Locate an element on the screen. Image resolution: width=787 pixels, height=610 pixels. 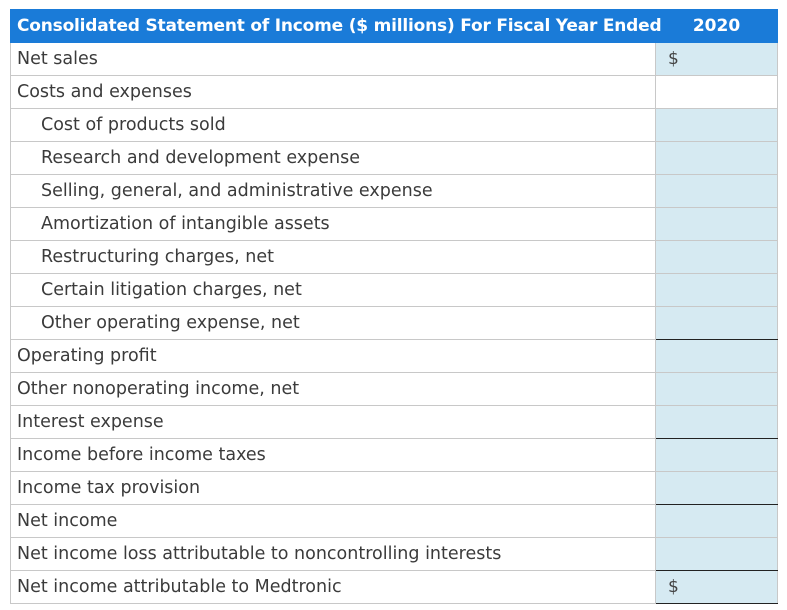
row-label: Income tax provision is located at coordinates (333, 488).